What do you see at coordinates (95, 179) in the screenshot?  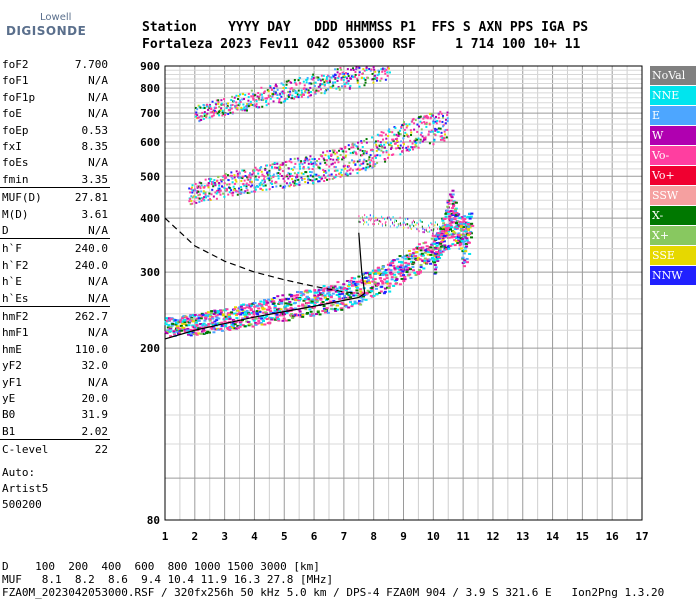 I see `param-value: 3.35` at bounding box center [95, 179].